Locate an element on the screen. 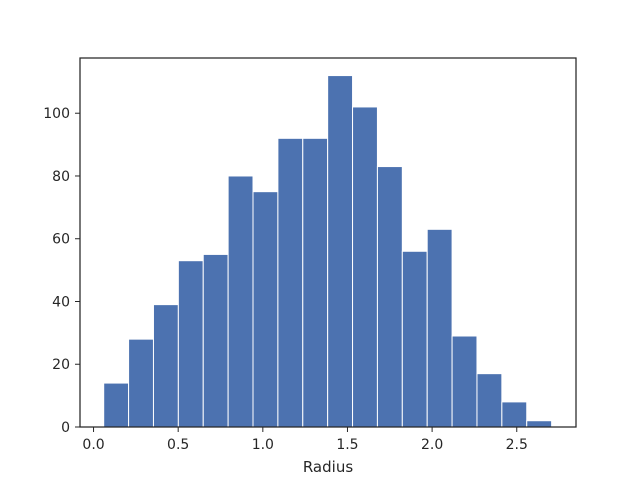 This screenshot has height=480, width=640. x-tick-label: 0.5 is located at coordinates (178, 445).